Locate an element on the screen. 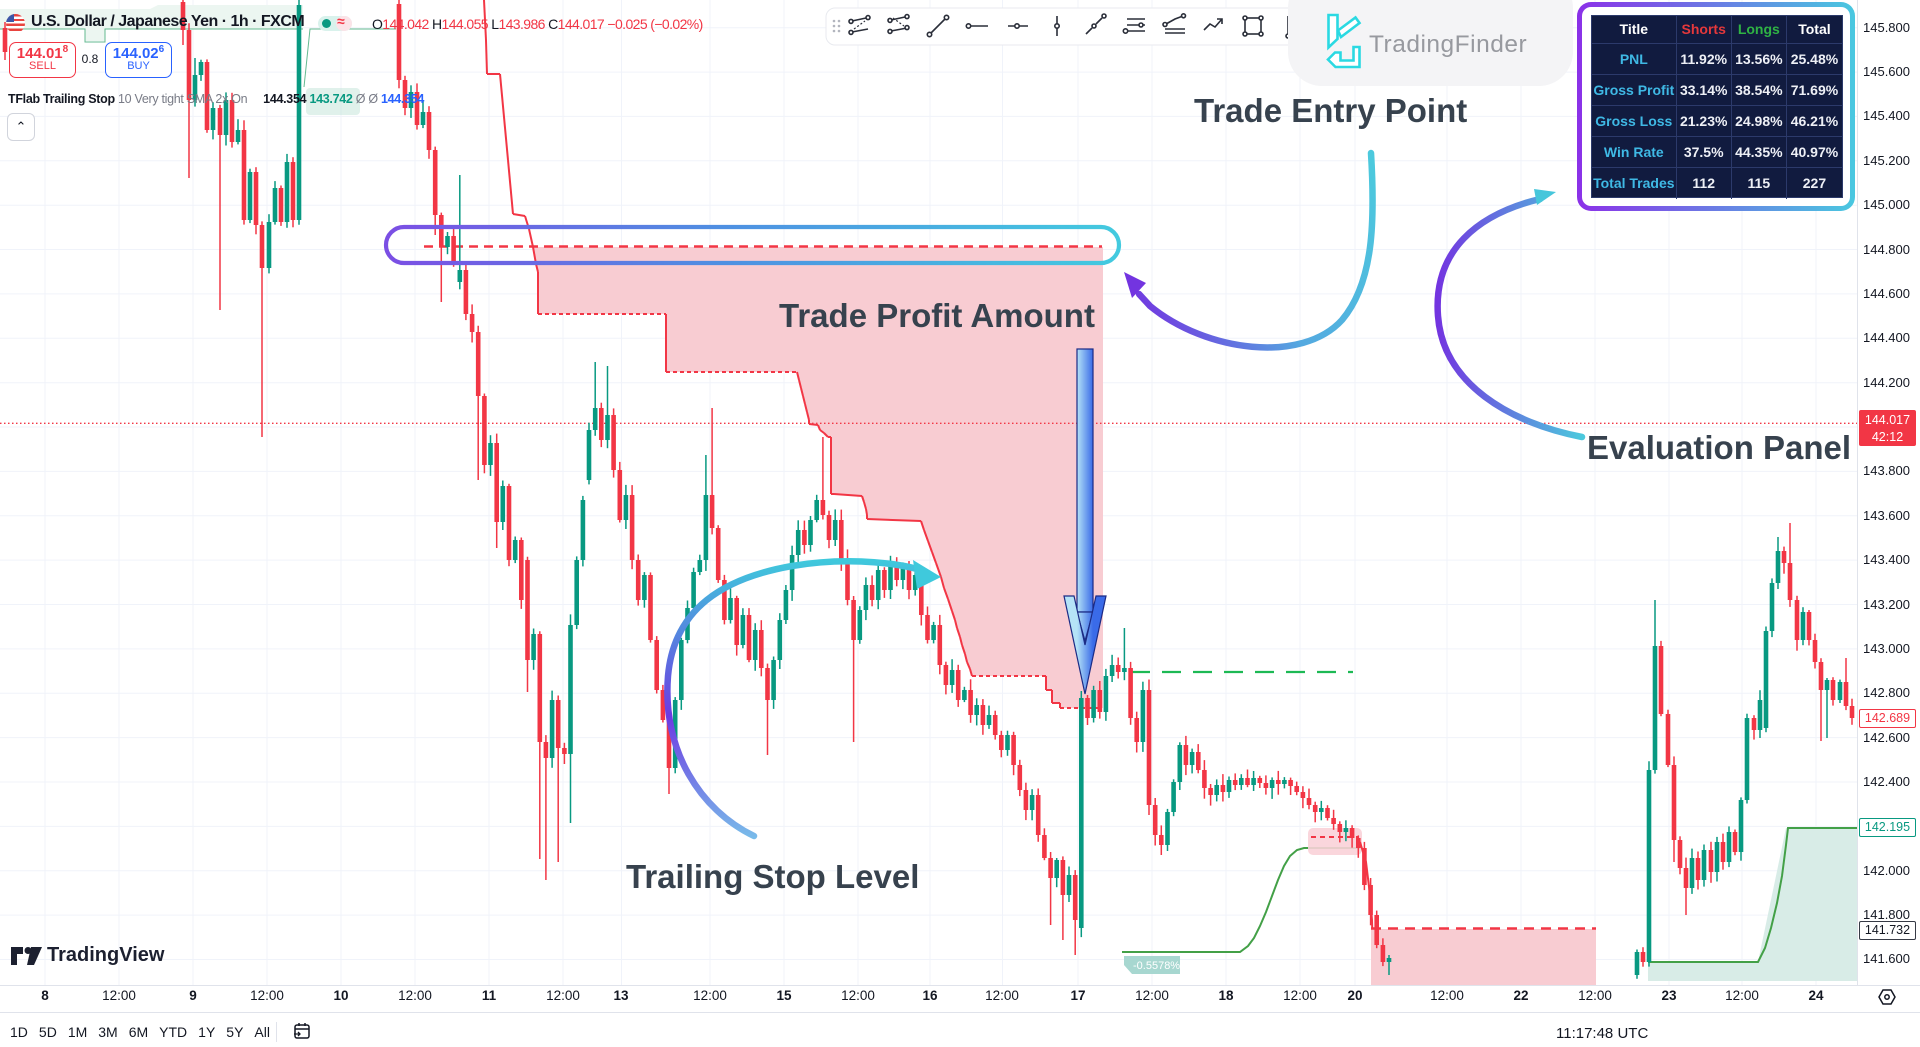 The height and width of the screenshot is (1047, 1920). svg-text: -0.5578% is located at coordinates (1156, 966).